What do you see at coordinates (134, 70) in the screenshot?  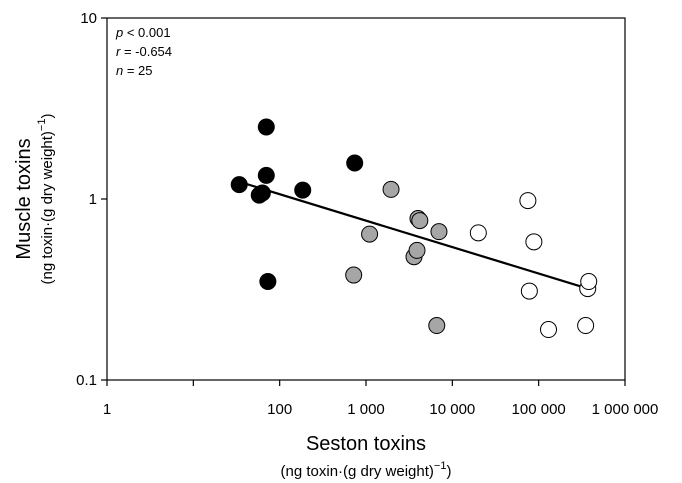 I see `stat-n: n = 25` at bounding box center [134, 70].